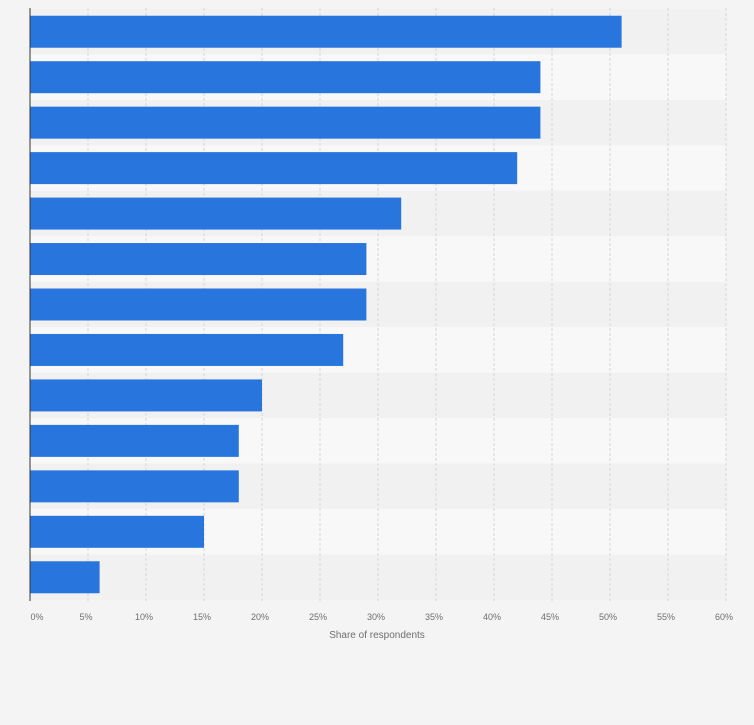 The image size is (754, 725). What do you see at coordinates (36, 617) in the screenshot?
I see `x-tick-label: 0%` at bounding box center [36, 617].